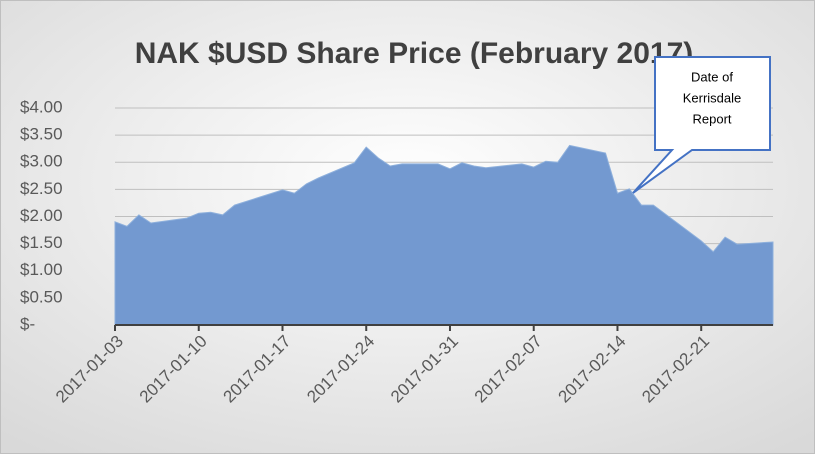  I want to click on y-tick-label: $3.00, so click(41, 161).